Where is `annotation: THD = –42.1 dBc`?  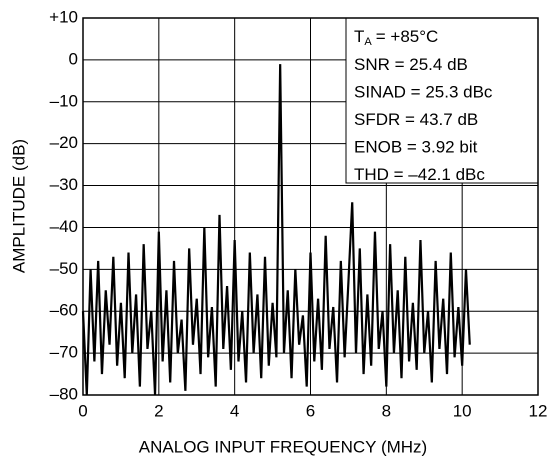 annotation: THD = –42.1 dBc is located at coordinates (419, 174).